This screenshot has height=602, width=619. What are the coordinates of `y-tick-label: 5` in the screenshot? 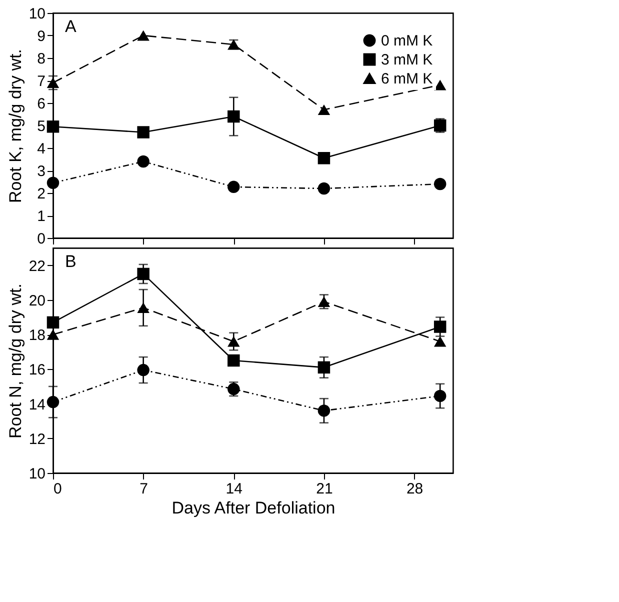 It's located at (41, 126).